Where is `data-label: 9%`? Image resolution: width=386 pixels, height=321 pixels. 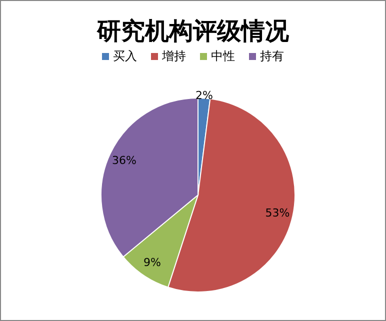
data-label: 9% is located at coordinates (152, 262).